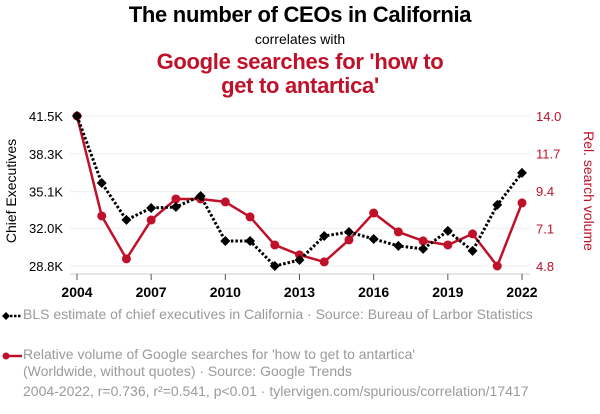 Image resolution: width=600 pixels, height=414 pixels. What do you see at coordinates (300, 14) in the screenshot?
I see `chart-title: The number of CEOs in California` at bounding box center [300, 14].